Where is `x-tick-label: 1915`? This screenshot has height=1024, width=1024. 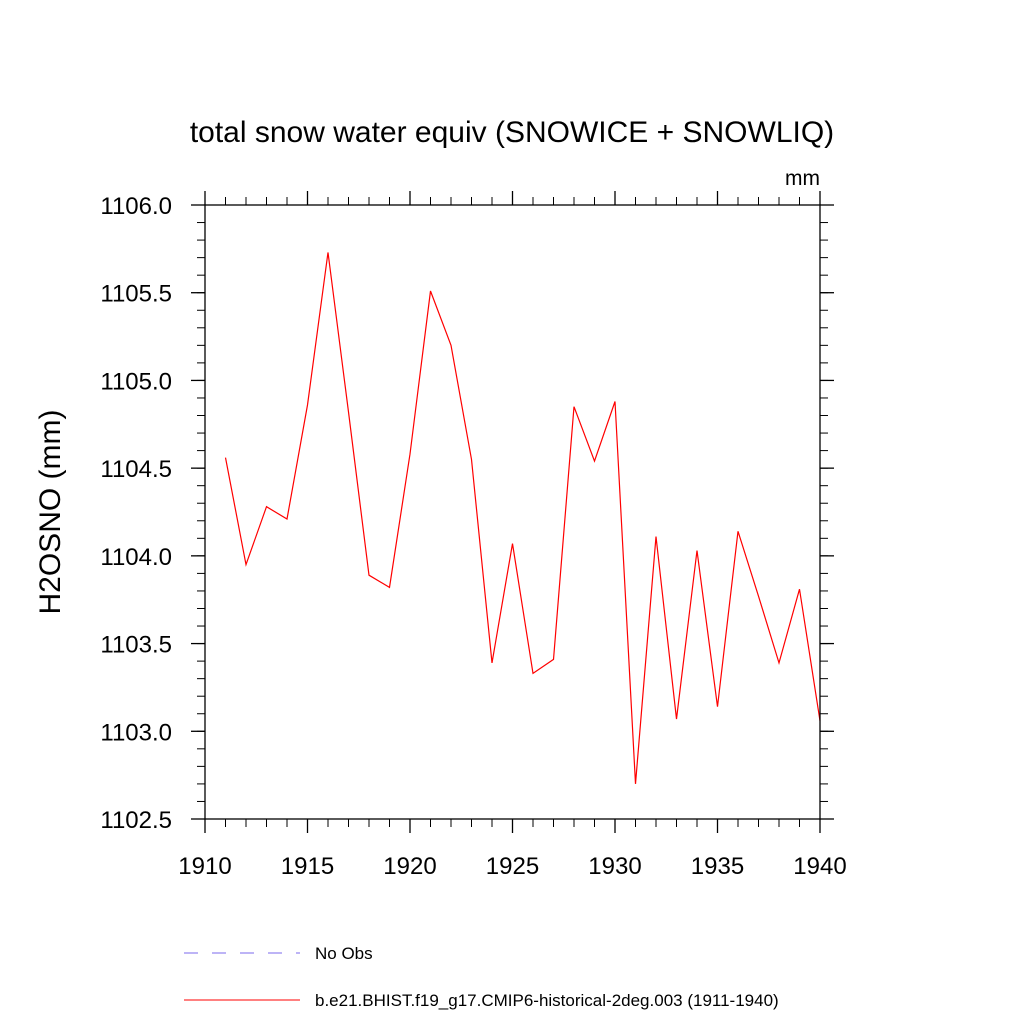
x-tick-label: 1915 is located at coordinates (307, 866).